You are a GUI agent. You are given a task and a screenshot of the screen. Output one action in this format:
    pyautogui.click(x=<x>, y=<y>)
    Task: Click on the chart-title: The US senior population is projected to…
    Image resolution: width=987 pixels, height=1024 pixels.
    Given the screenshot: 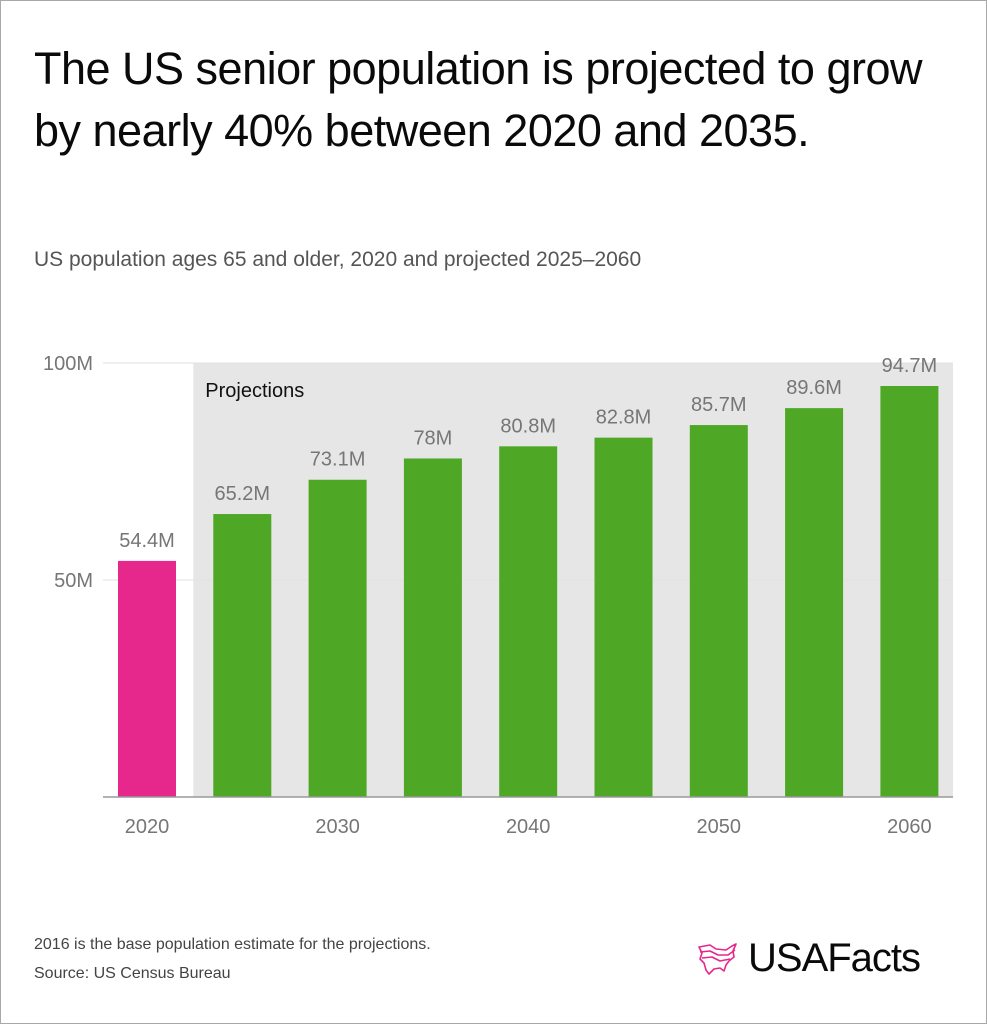 What is the action you would take?
    pyautogui.click(x=478, y=99)
    